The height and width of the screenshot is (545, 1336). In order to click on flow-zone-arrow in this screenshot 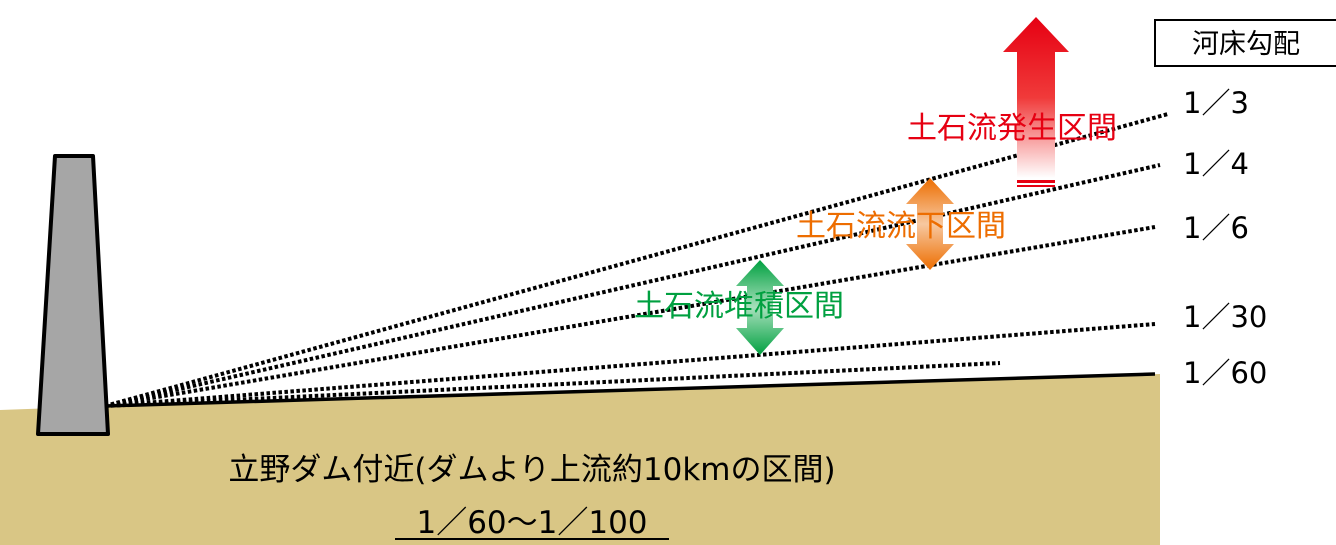, I will do `click(930, 224)`.